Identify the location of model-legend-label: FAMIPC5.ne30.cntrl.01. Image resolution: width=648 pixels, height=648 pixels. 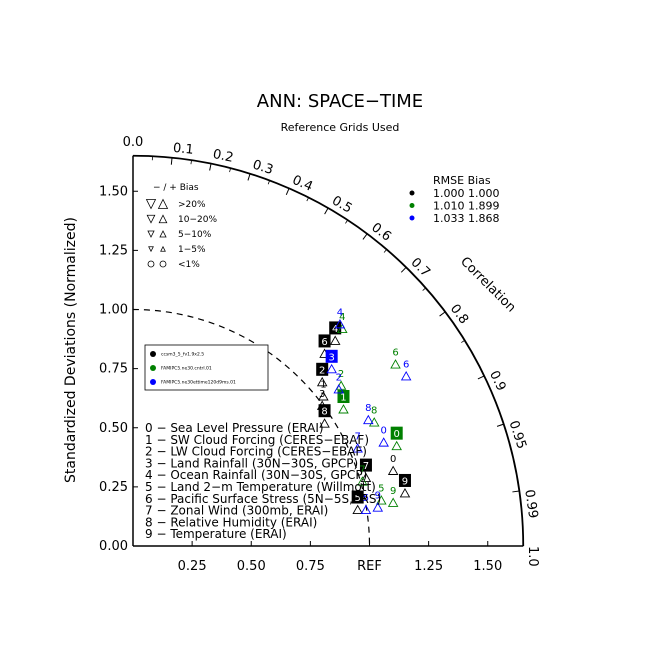
(186, 369).